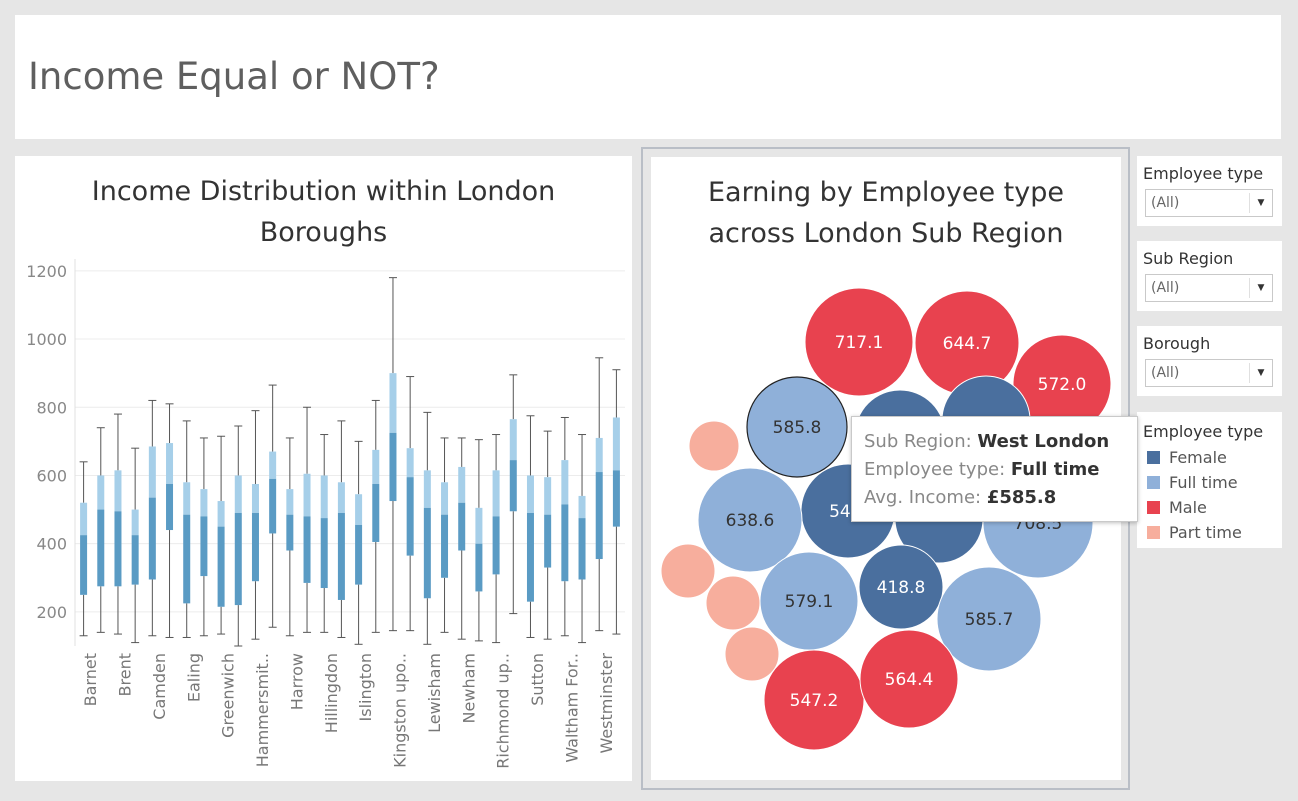  Describe the element at coordinates (1203, 431) in the screenshot. I see `legend-title: Employee type` at that location.